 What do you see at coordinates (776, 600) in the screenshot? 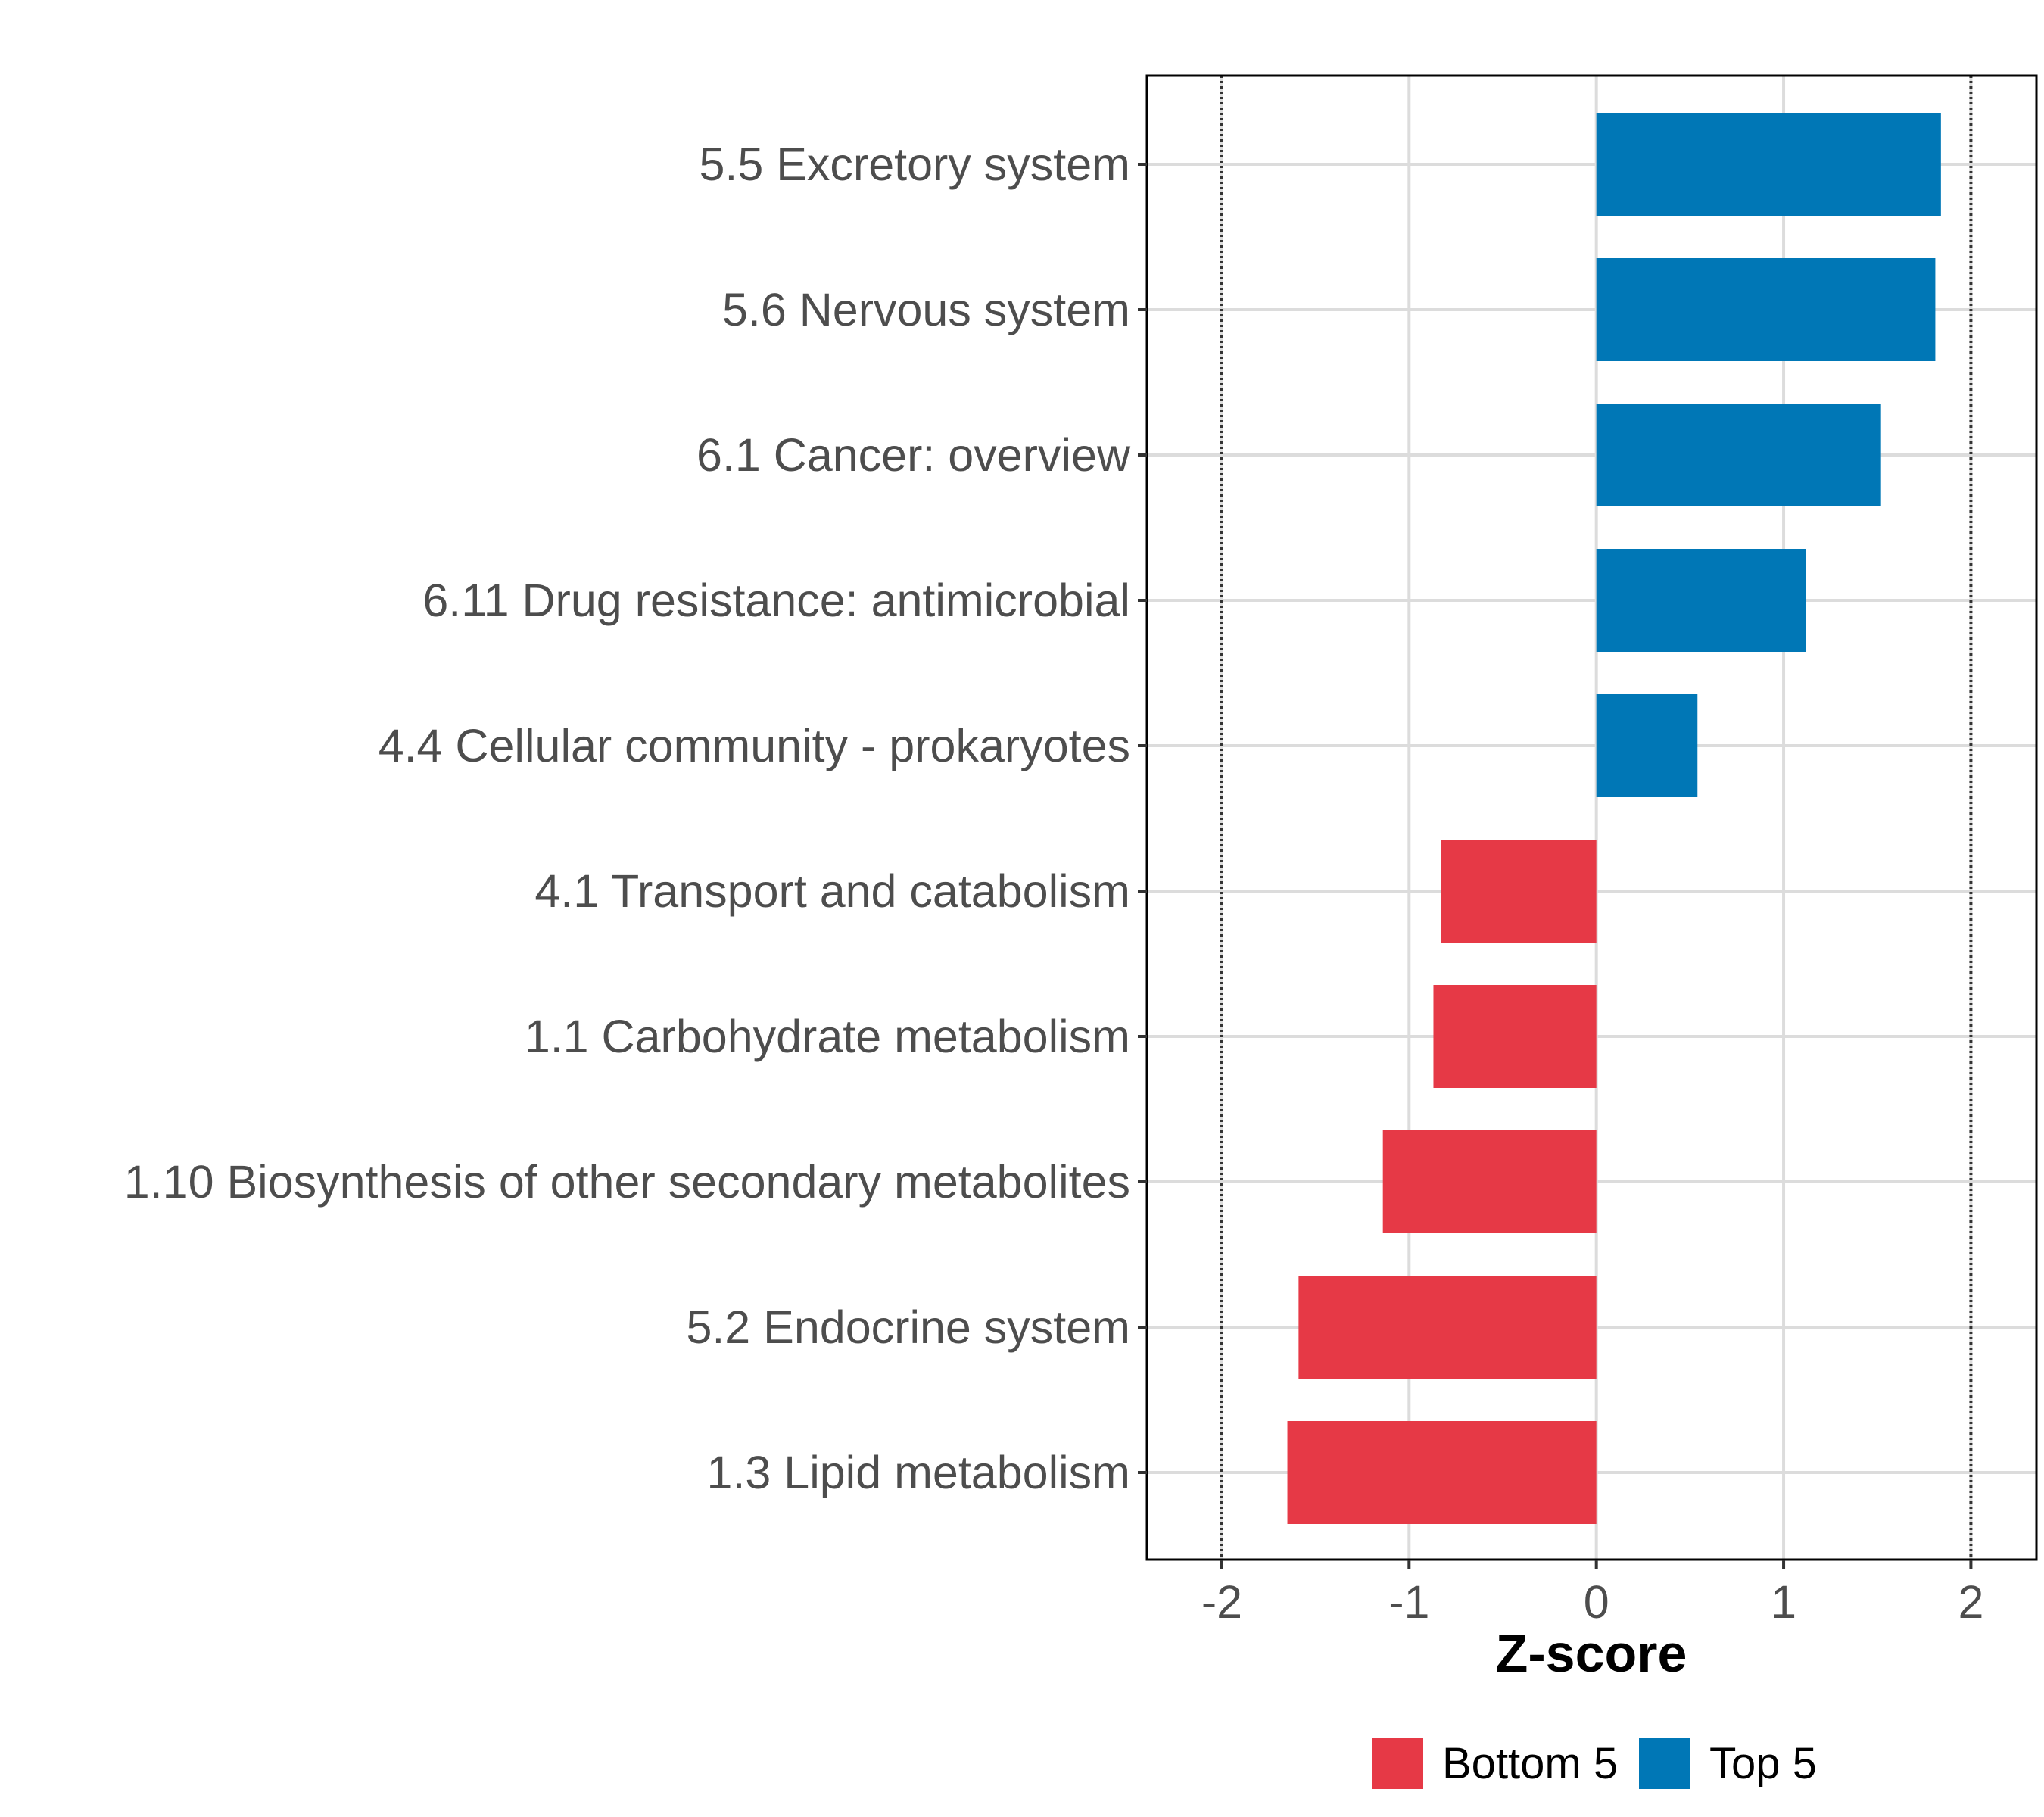
I see `y-tick-label: 6.11 Drug resistance: antimicrobial` at bounding box center [776, 600].